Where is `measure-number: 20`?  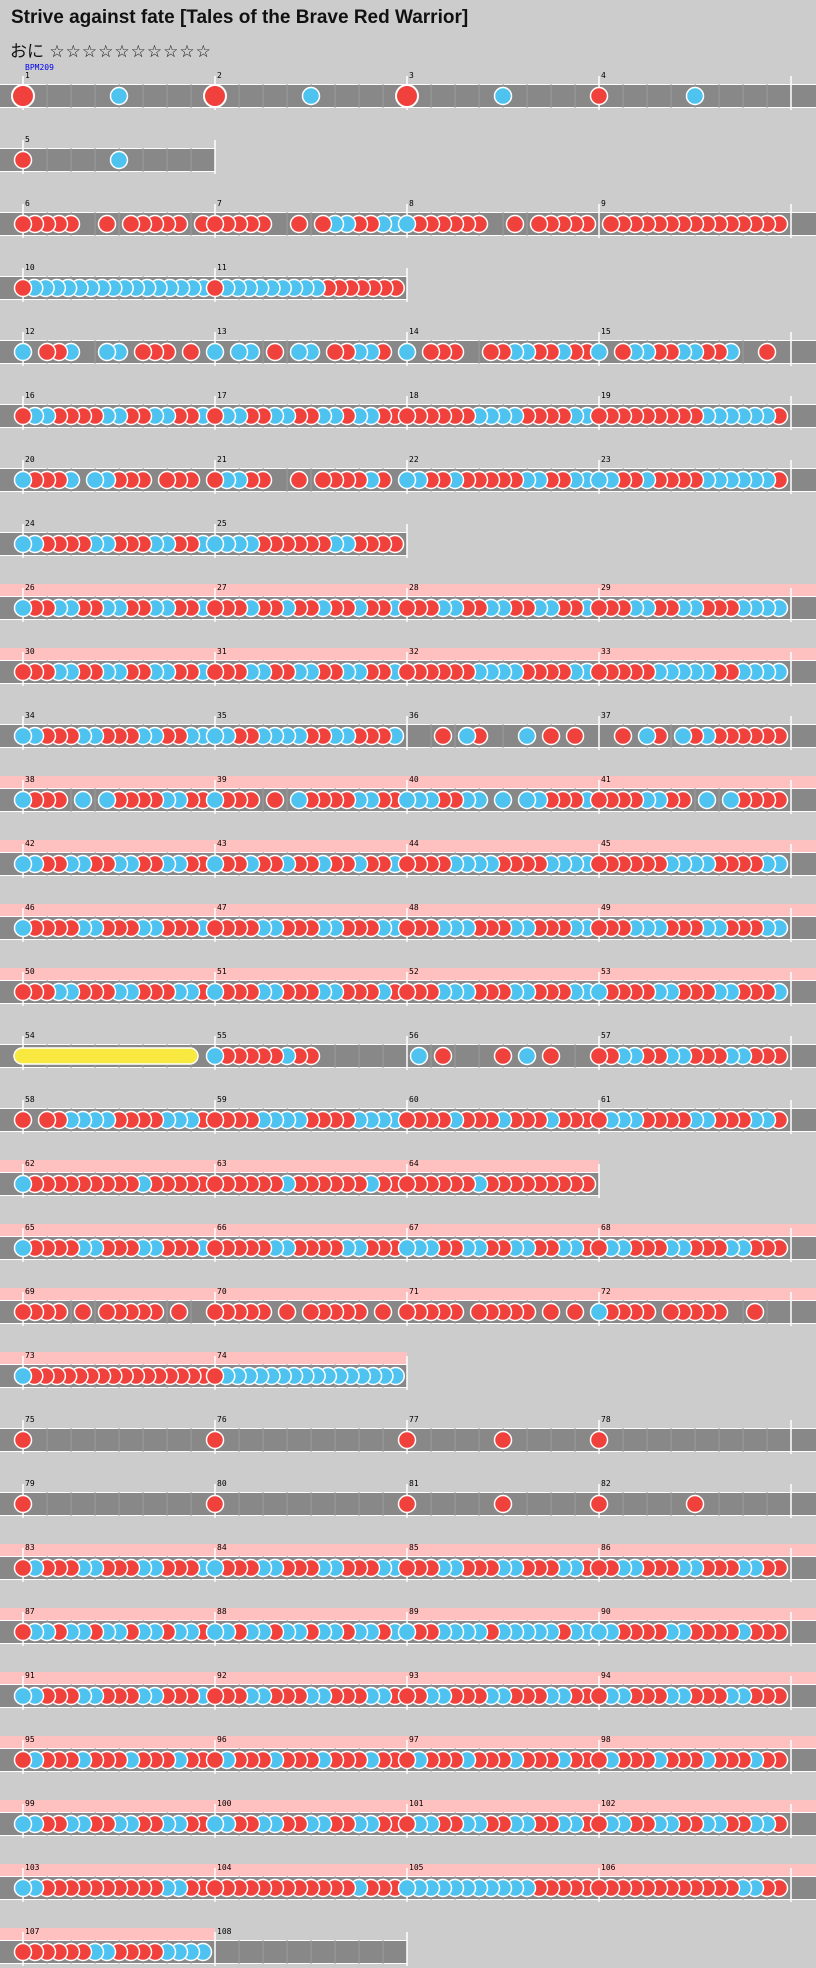 measure-number: 20 is located at coordinates (30, 459).